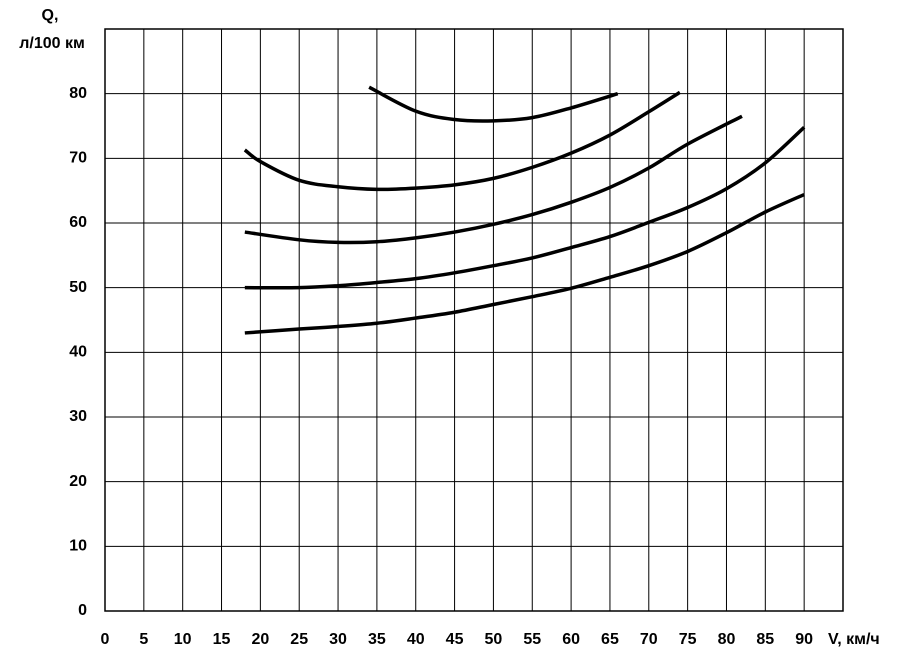 The width and height of the screenshot is (903, 658). I want to click on y-tick-label: 20, so click(78, 481).